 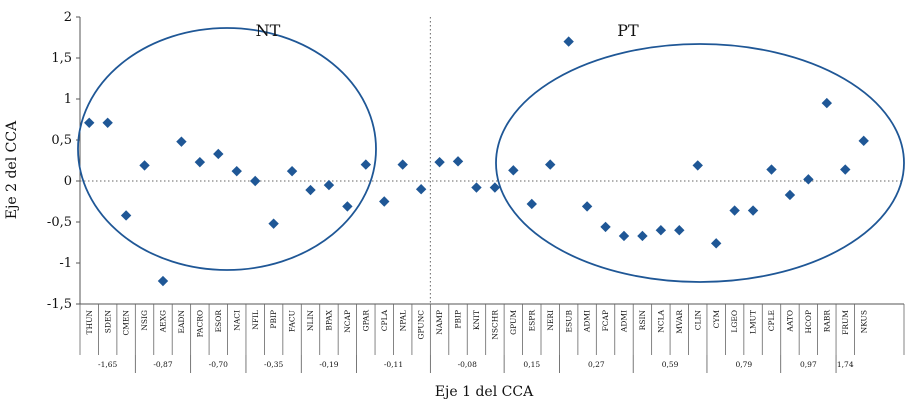 What do you see at coordinates (393, 364) in the screenshot?
I see `x-group-value: -0,11` at bounding box center [393, 364].